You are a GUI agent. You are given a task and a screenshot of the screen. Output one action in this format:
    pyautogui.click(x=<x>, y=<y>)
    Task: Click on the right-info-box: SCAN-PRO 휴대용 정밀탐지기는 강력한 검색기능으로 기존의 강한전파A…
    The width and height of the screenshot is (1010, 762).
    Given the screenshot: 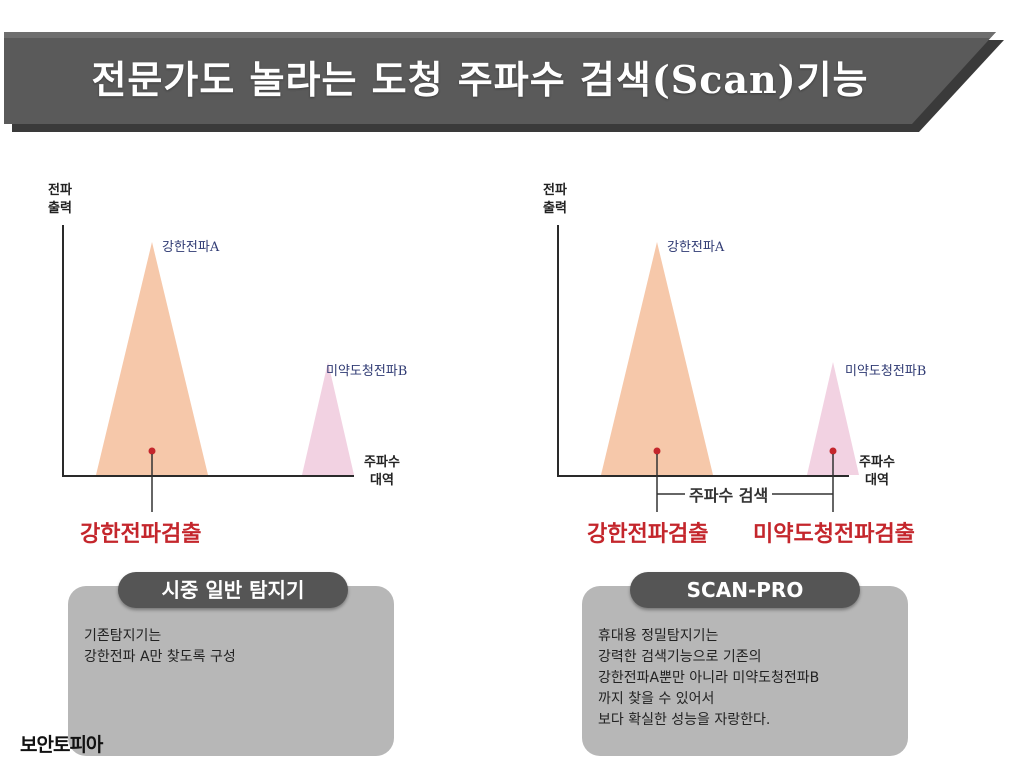 What is the action you would take?
    pyautogui.click(x=745, y=664)
    